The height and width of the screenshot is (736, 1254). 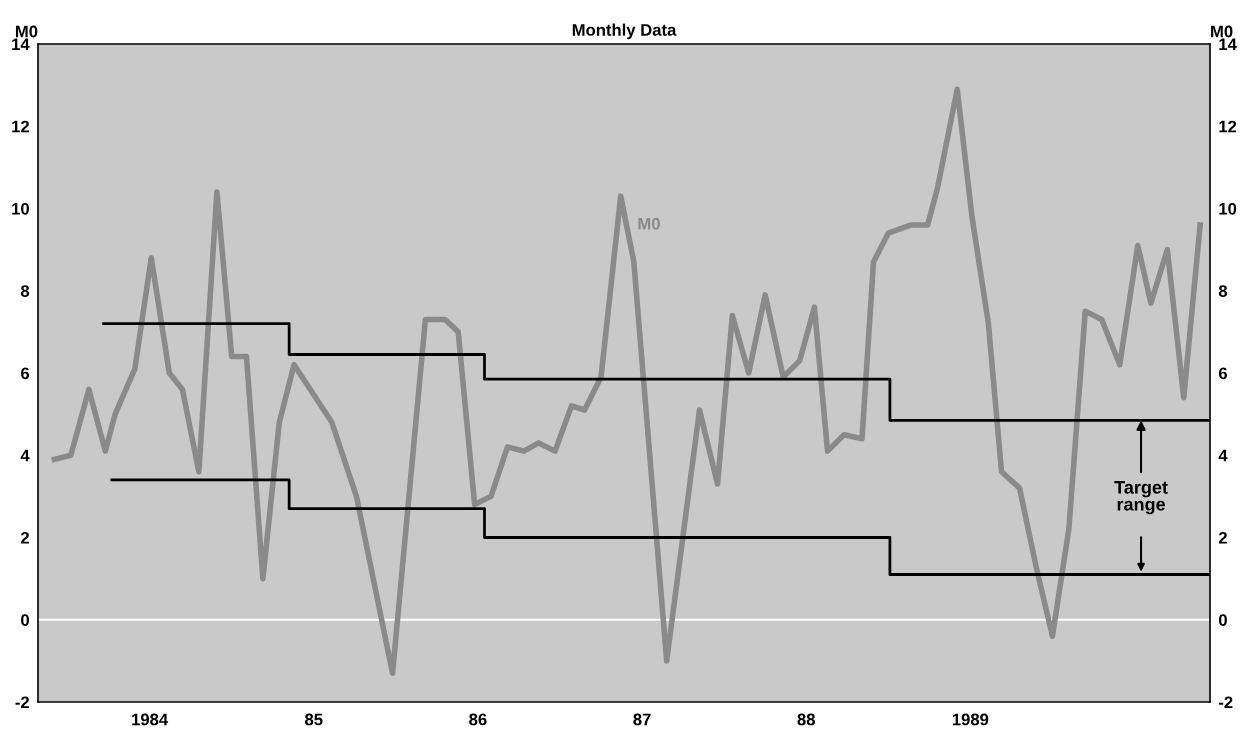 I want to click on x-tick-label: 1989, so click(x=970, y=719).